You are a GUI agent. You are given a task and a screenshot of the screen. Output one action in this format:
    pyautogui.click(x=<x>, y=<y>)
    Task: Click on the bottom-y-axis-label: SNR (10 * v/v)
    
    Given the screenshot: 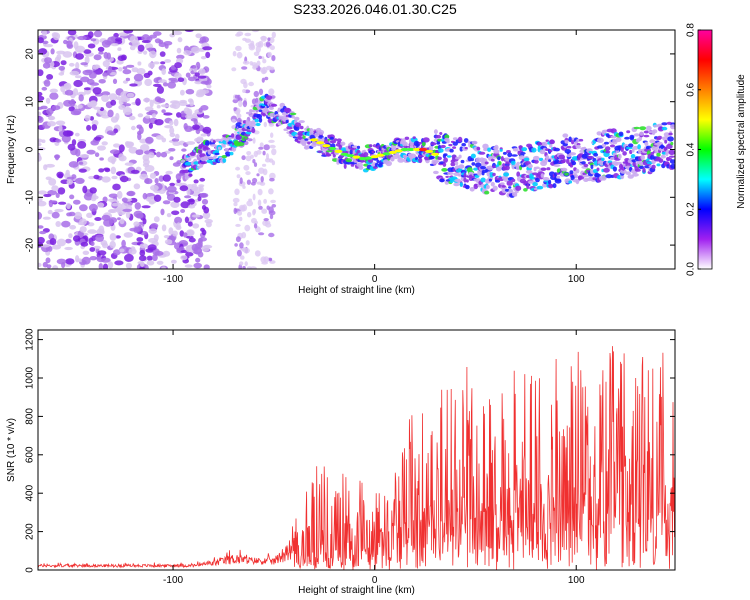 What is the action you would take?
    pyautogui.click(x=11, y=450)
    